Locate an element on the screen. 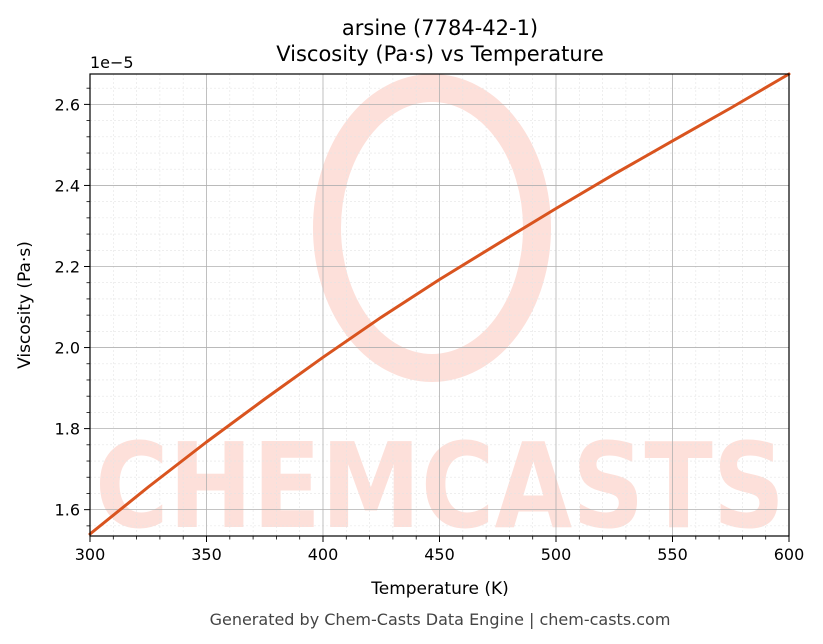 The width and height of the screenshot is (823, 644). chart-title-line1: arsine (7784-42-1) is located at coordinates (440, 28).